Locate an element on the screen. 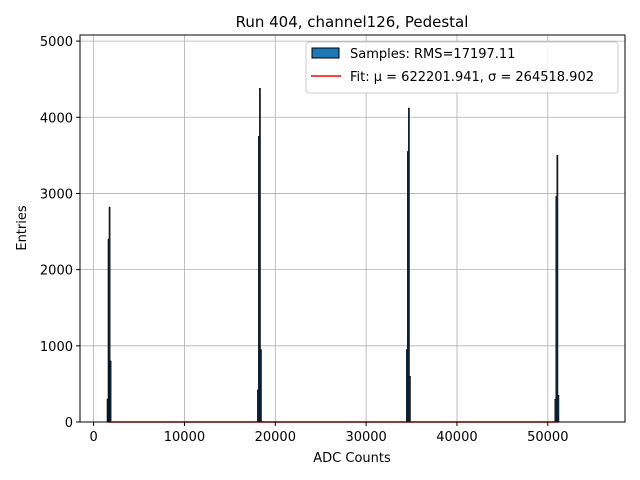  x-axis-label: ADC Counts is located at coordinates (352, 458).